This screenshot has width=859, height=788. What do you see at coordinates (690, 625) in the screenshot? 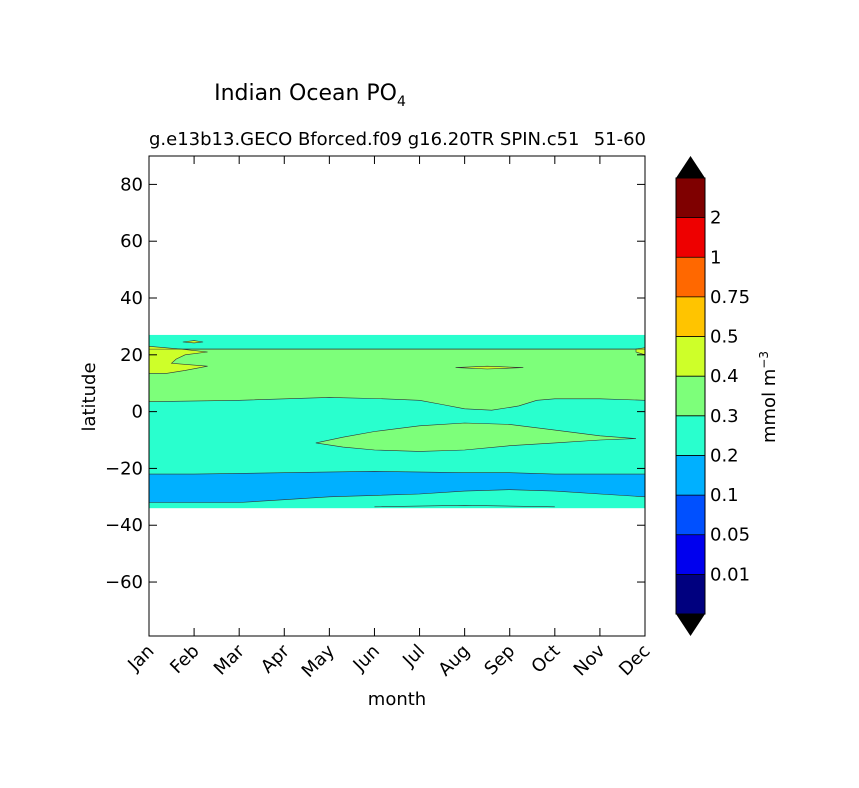
I see `colorbar-extend-under` at bounding box center [690, 625].